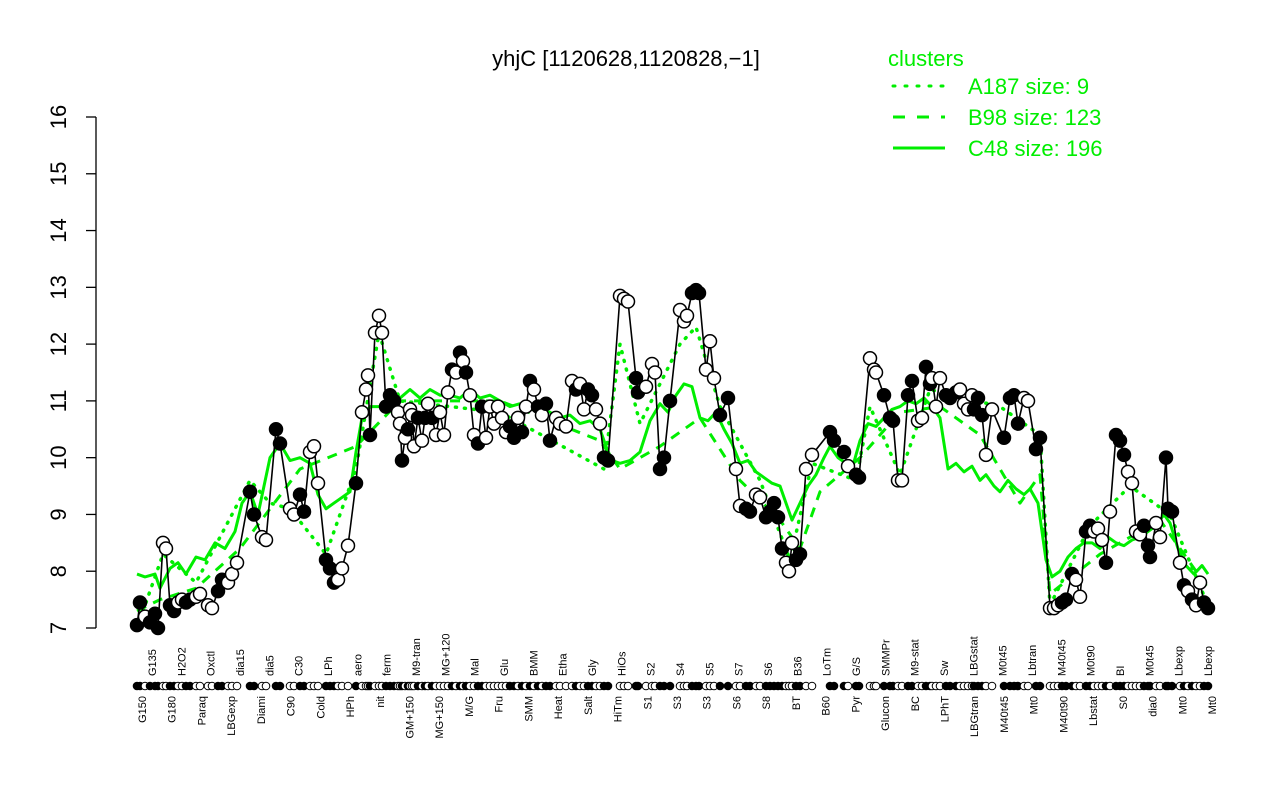 The image size is (1280, 800). What do you see at coordinates (926, 58) in the screenshot?
I see `legend-title: clusters` at bounding box center [926, 58].